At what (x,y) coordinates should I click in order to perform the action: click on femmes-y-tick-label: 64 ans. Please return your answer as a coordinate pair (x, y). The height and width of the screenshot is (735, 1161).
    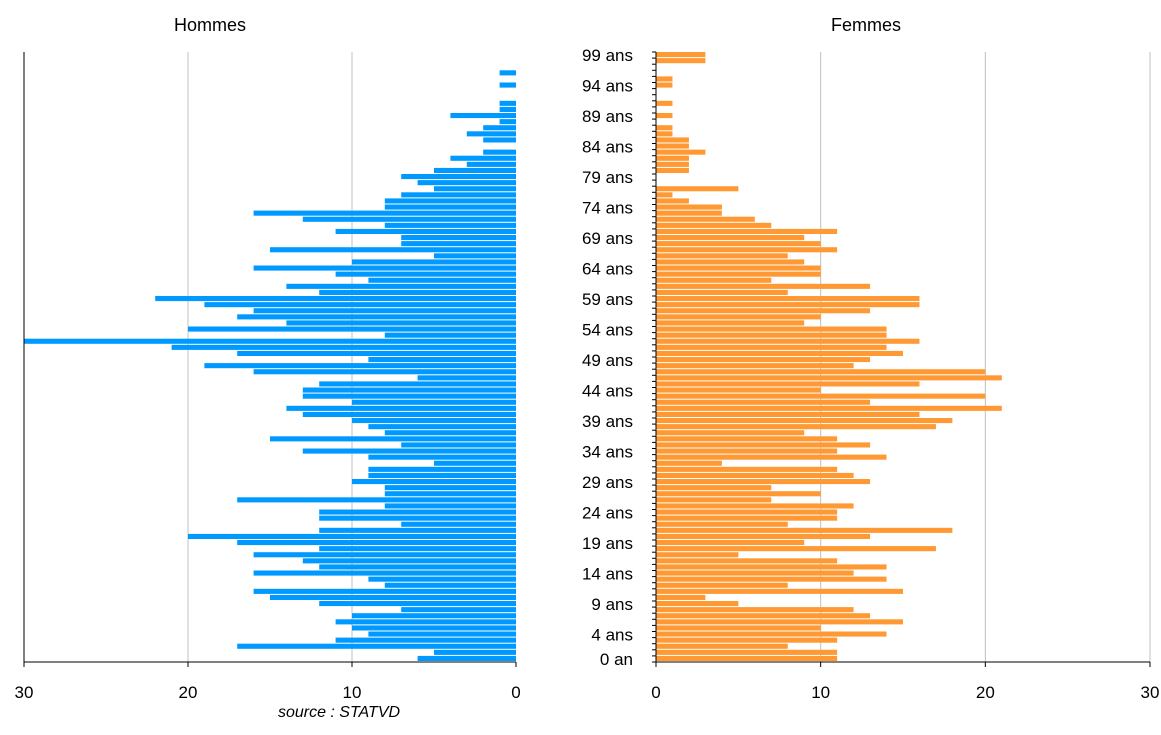
    Looking at the image, I should click on (607, 269).